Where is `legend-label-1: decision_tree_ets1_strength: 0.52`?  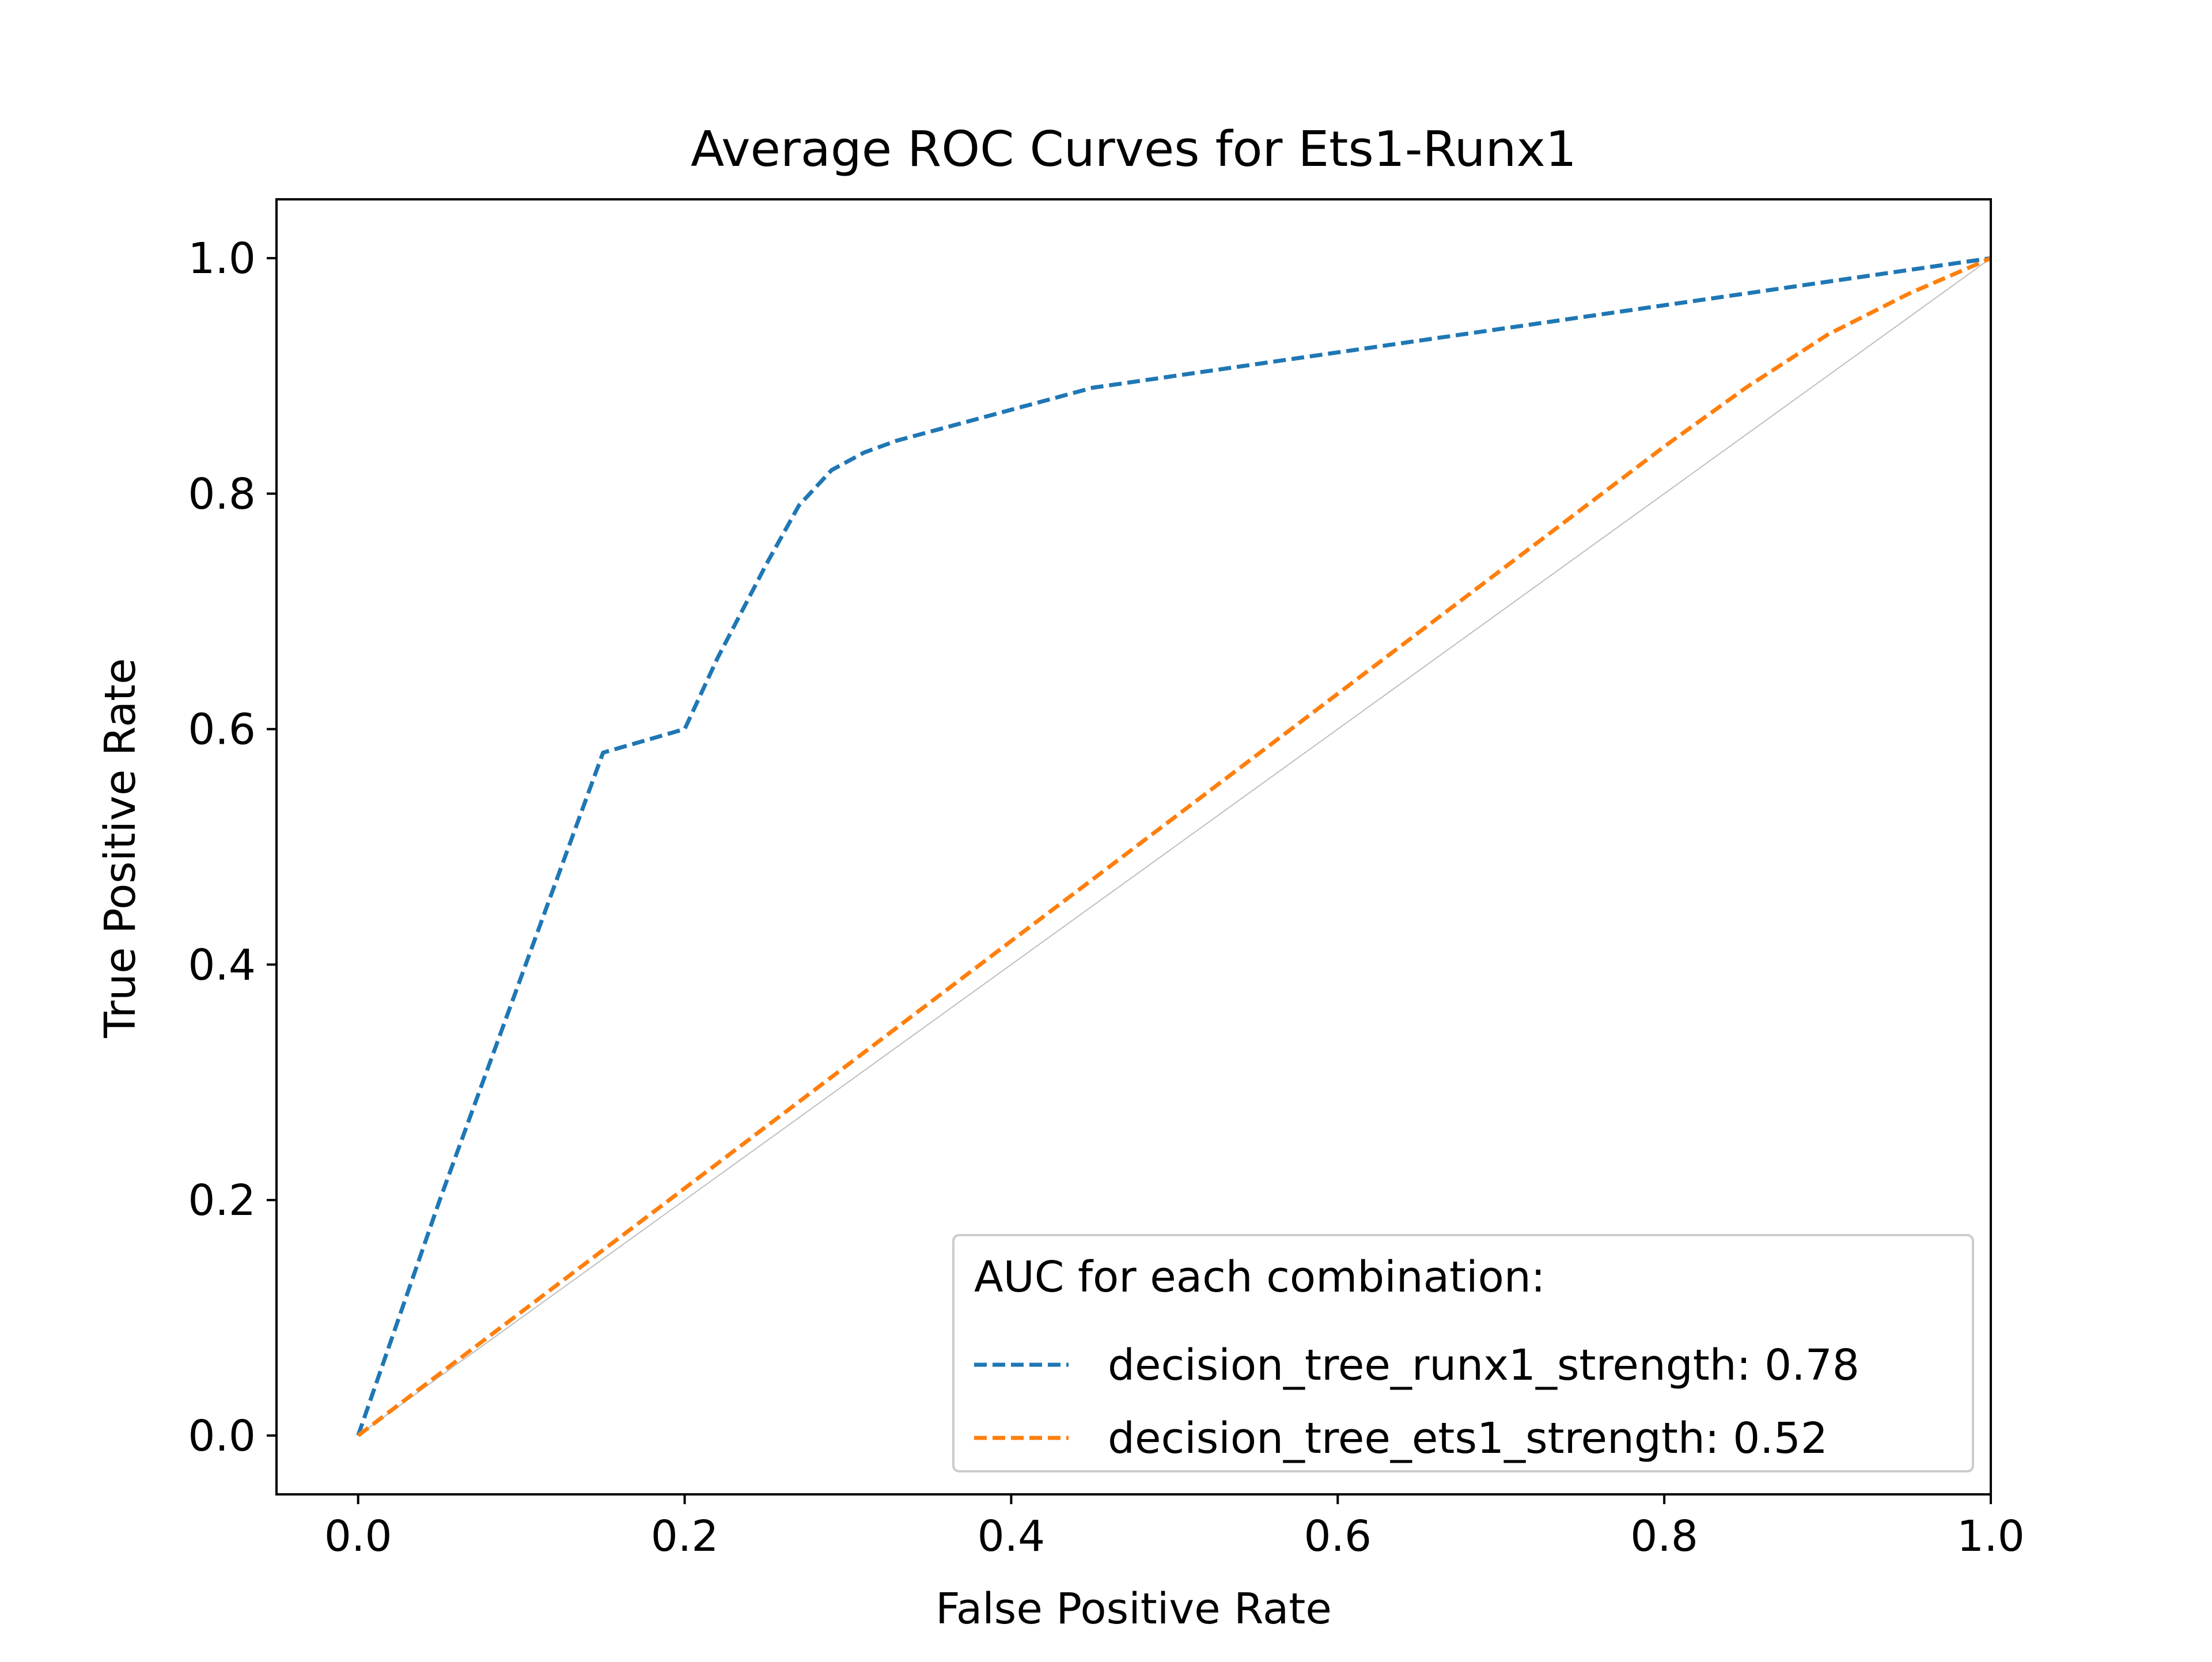 legend-label-1: decision_tree_ets1_strength: 0.52 is located at coordinates (1468, 1438).